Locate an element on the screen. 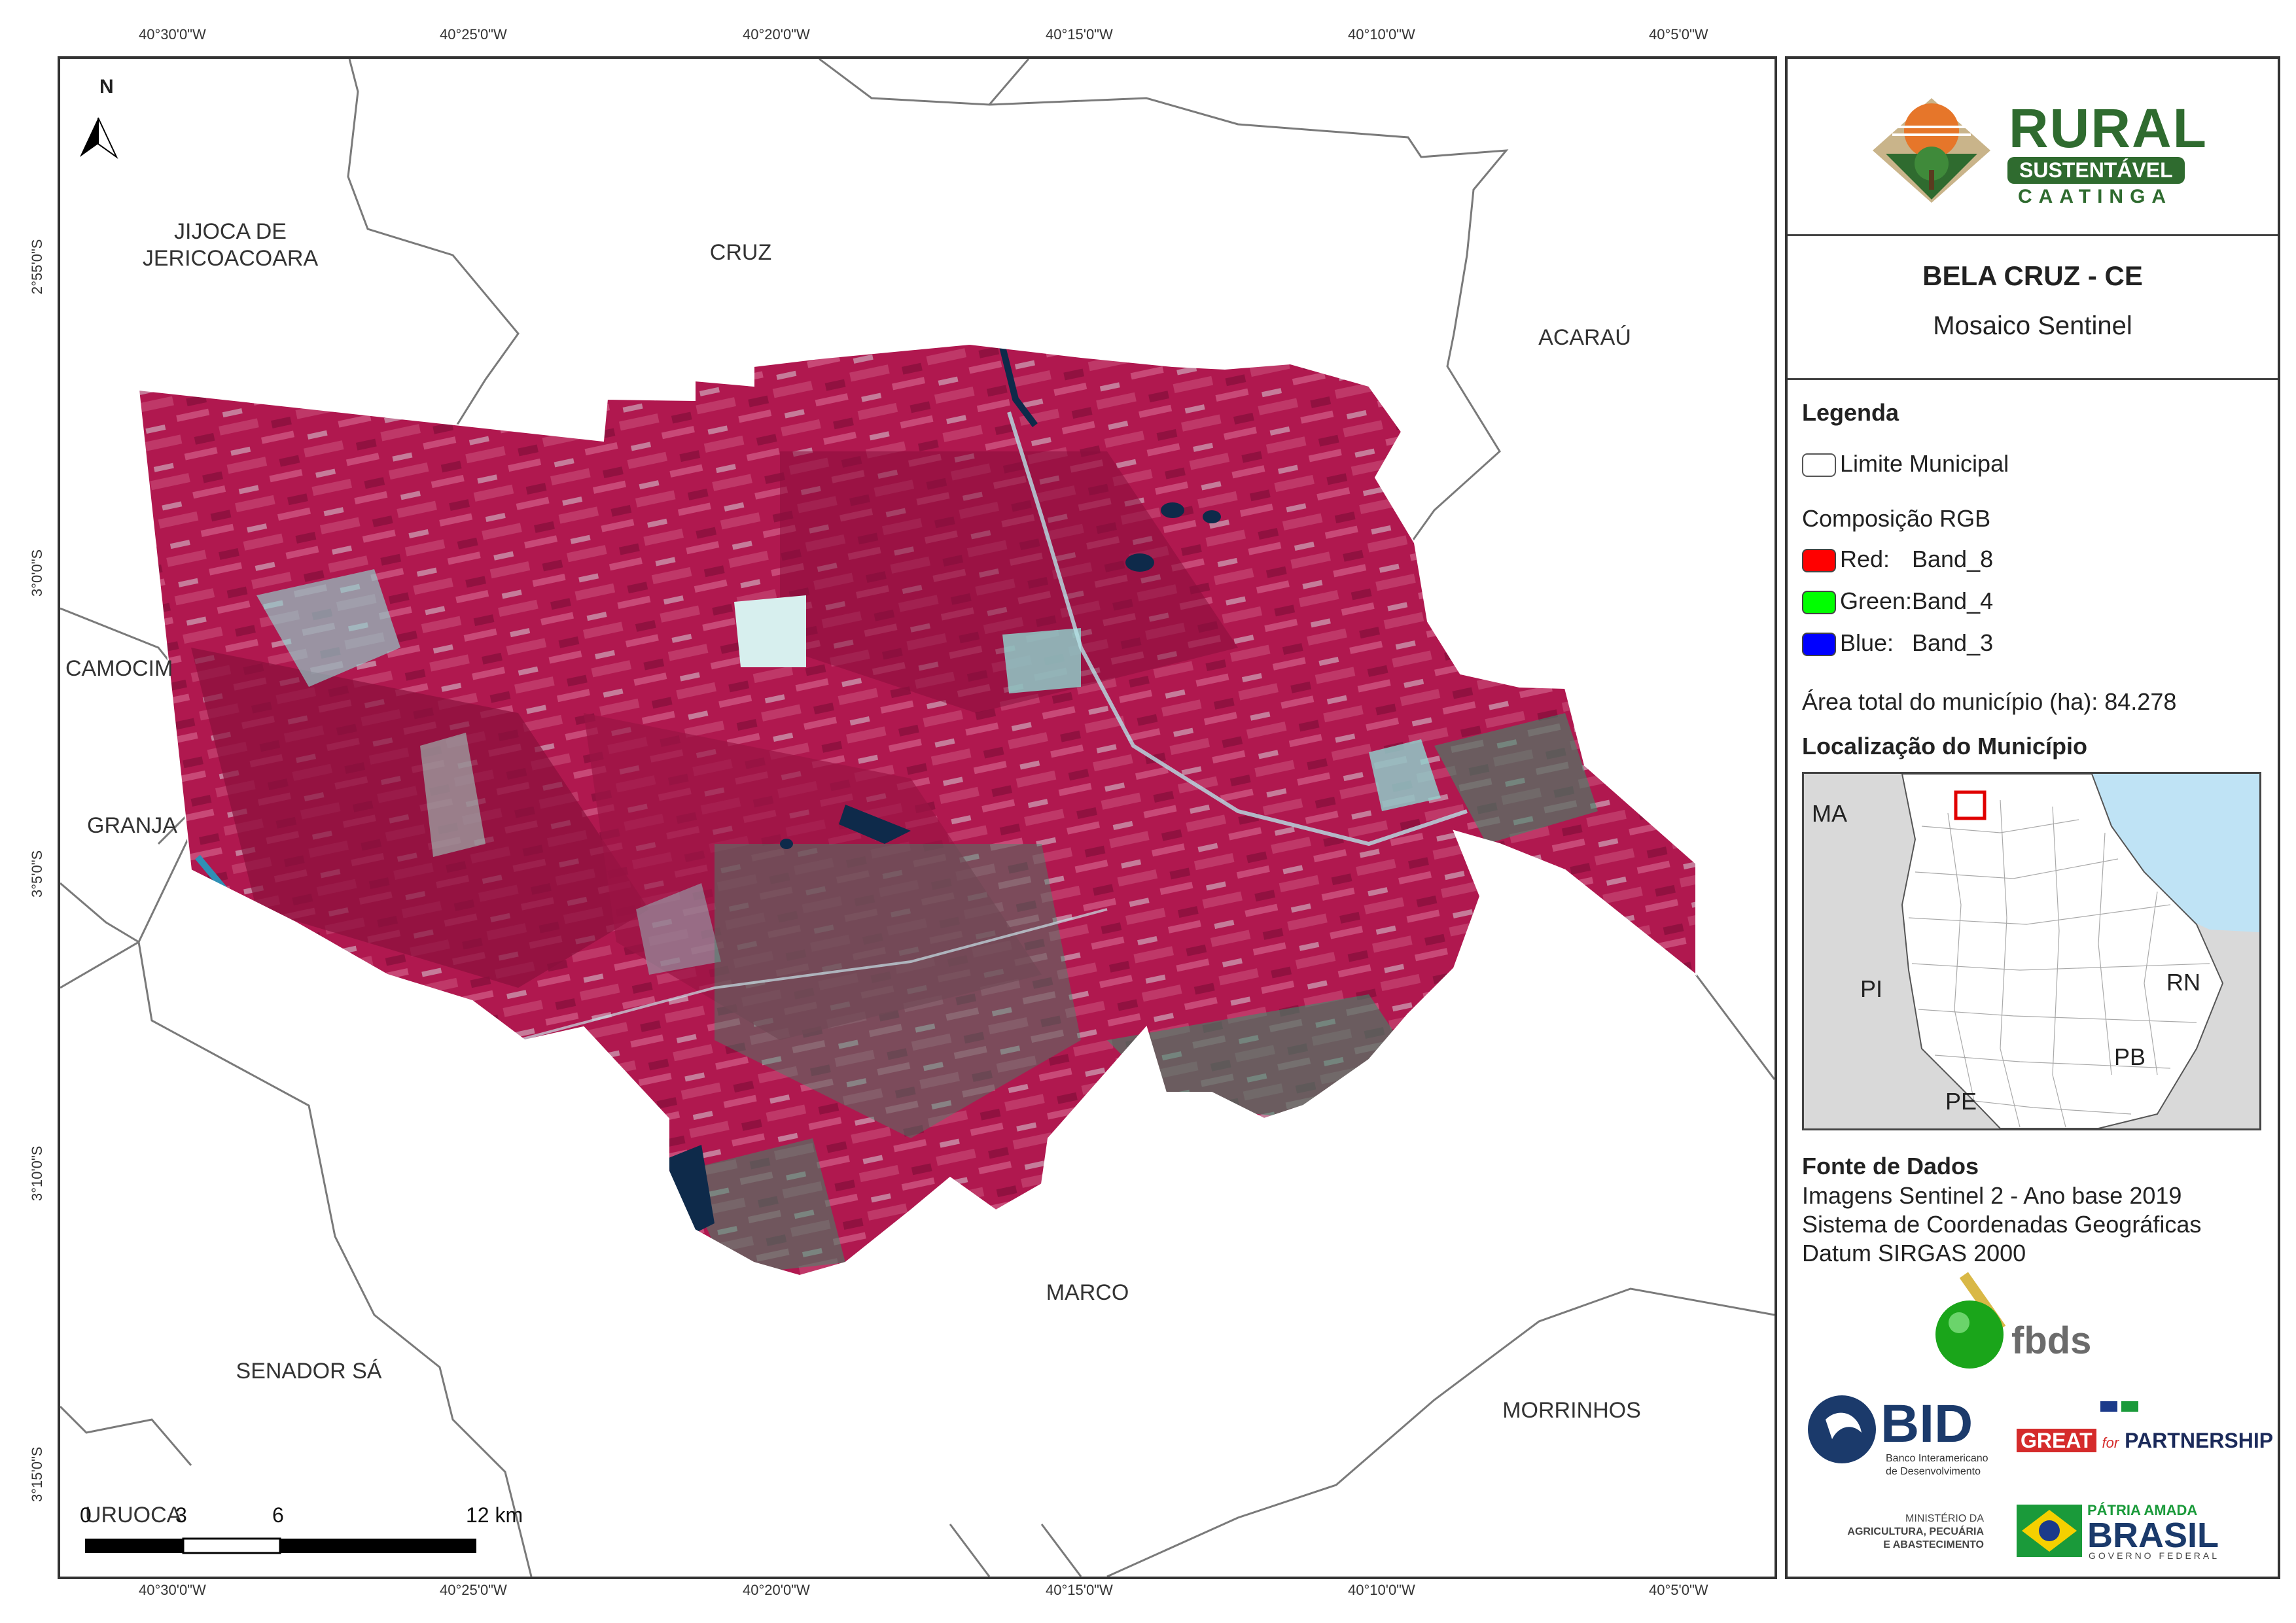 The width and height of the screenshot is (2296, 1623). state-ma: MA is located at coordinates (1830, 814).